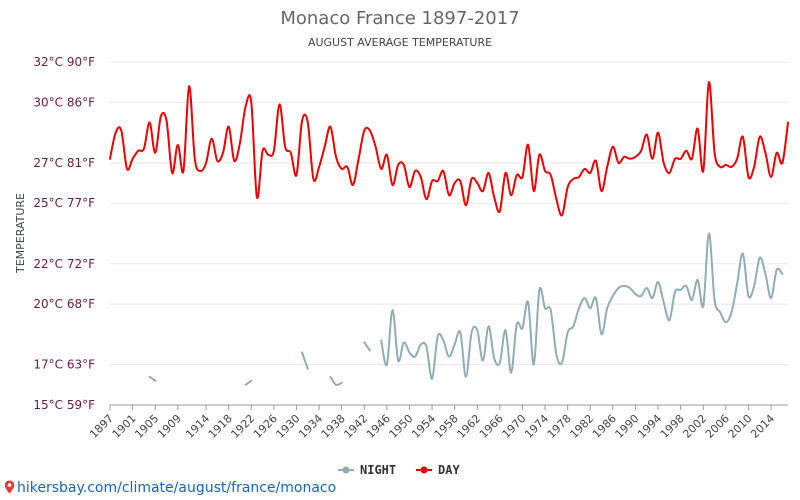 The height and width of the screenshot is (500, 800). What do you see at coordinates (310, 426) in the screenshot?
I see `x-tick-label: 1934` at bounding box center [310, 426].